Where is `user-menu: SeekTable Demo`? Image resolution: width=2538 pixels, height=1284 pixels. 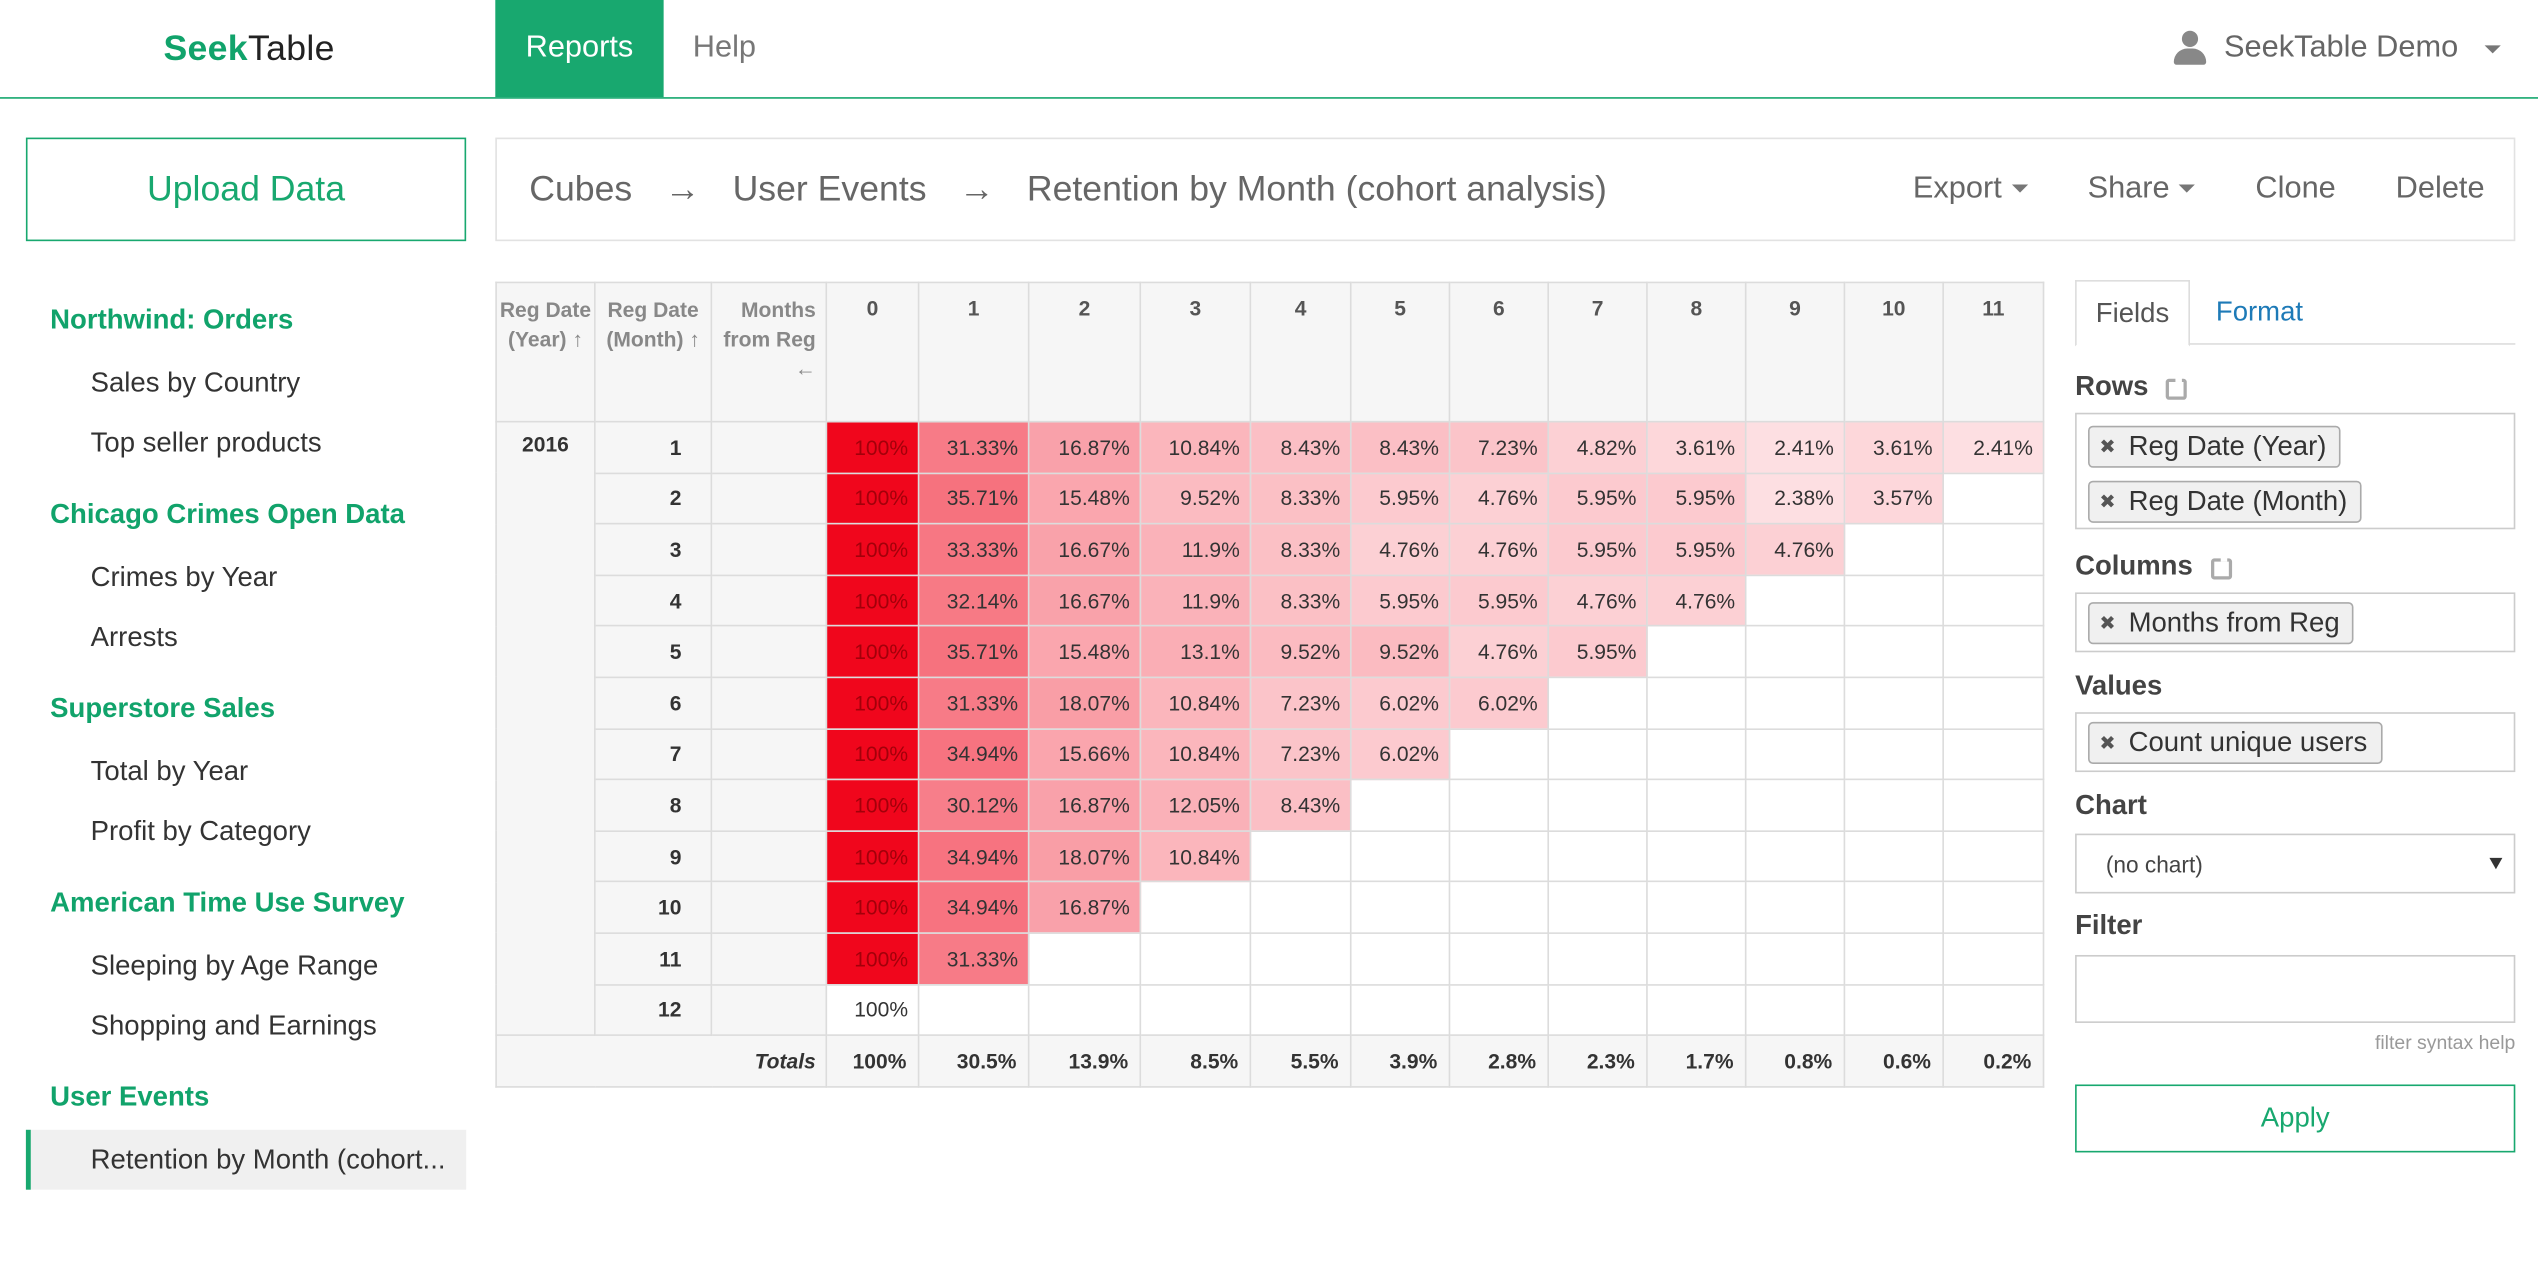
user-menu: SeekTable Demo is located at coordinates (2336, 48).